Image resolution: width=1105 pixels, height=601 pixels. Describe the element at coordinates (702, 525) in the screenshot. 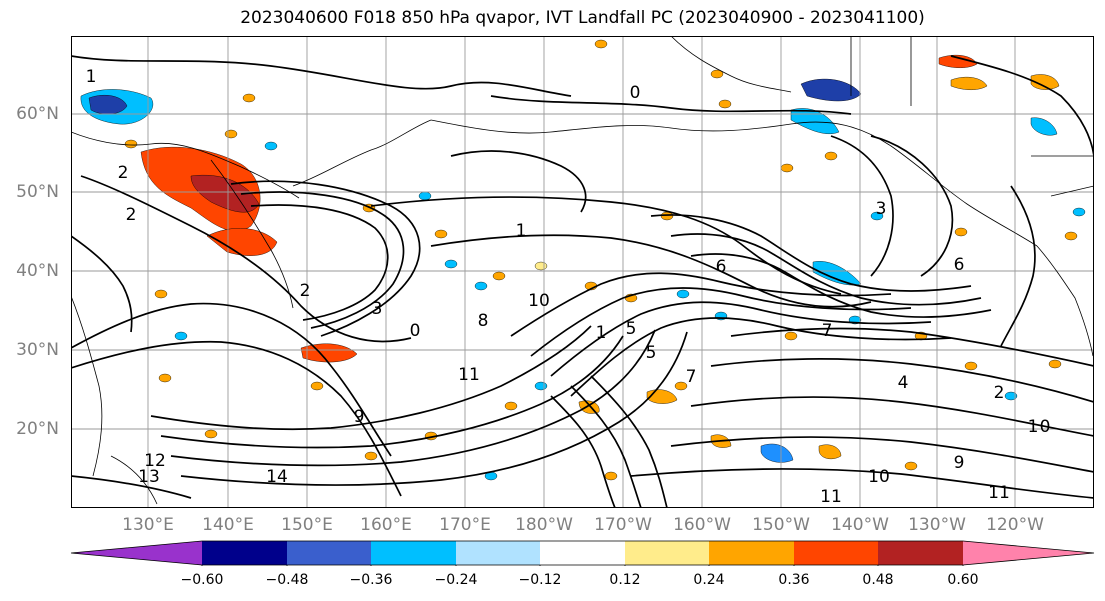

I see `lon-label-160w: 160°W` at that location.